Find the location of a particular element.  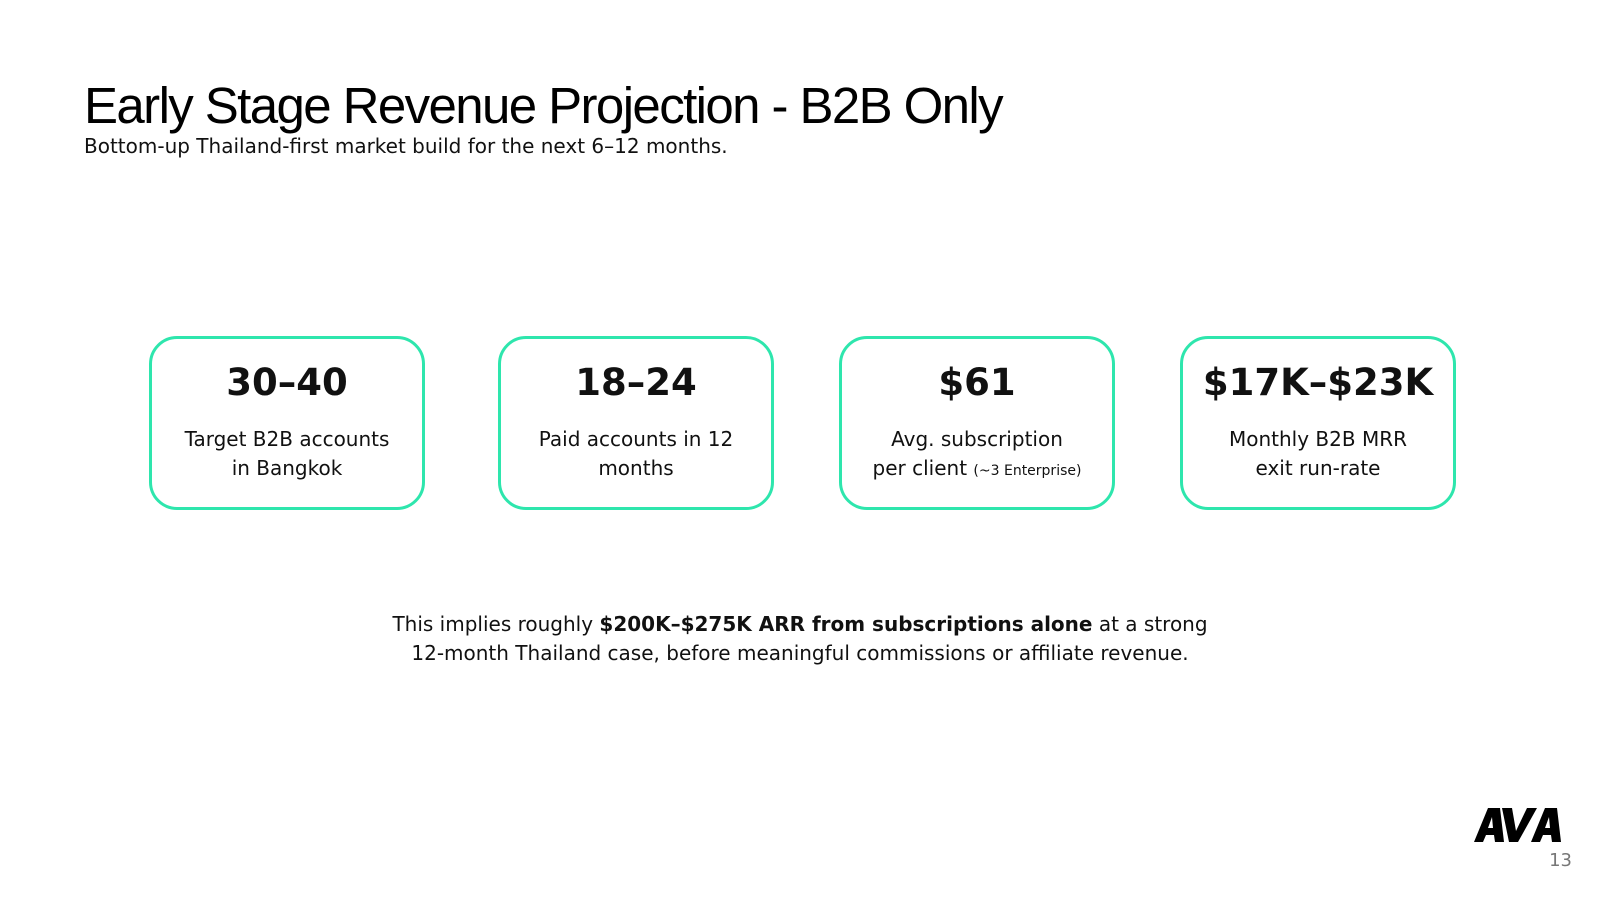

metric-label-line: per client is located at coordinates (920, 468).